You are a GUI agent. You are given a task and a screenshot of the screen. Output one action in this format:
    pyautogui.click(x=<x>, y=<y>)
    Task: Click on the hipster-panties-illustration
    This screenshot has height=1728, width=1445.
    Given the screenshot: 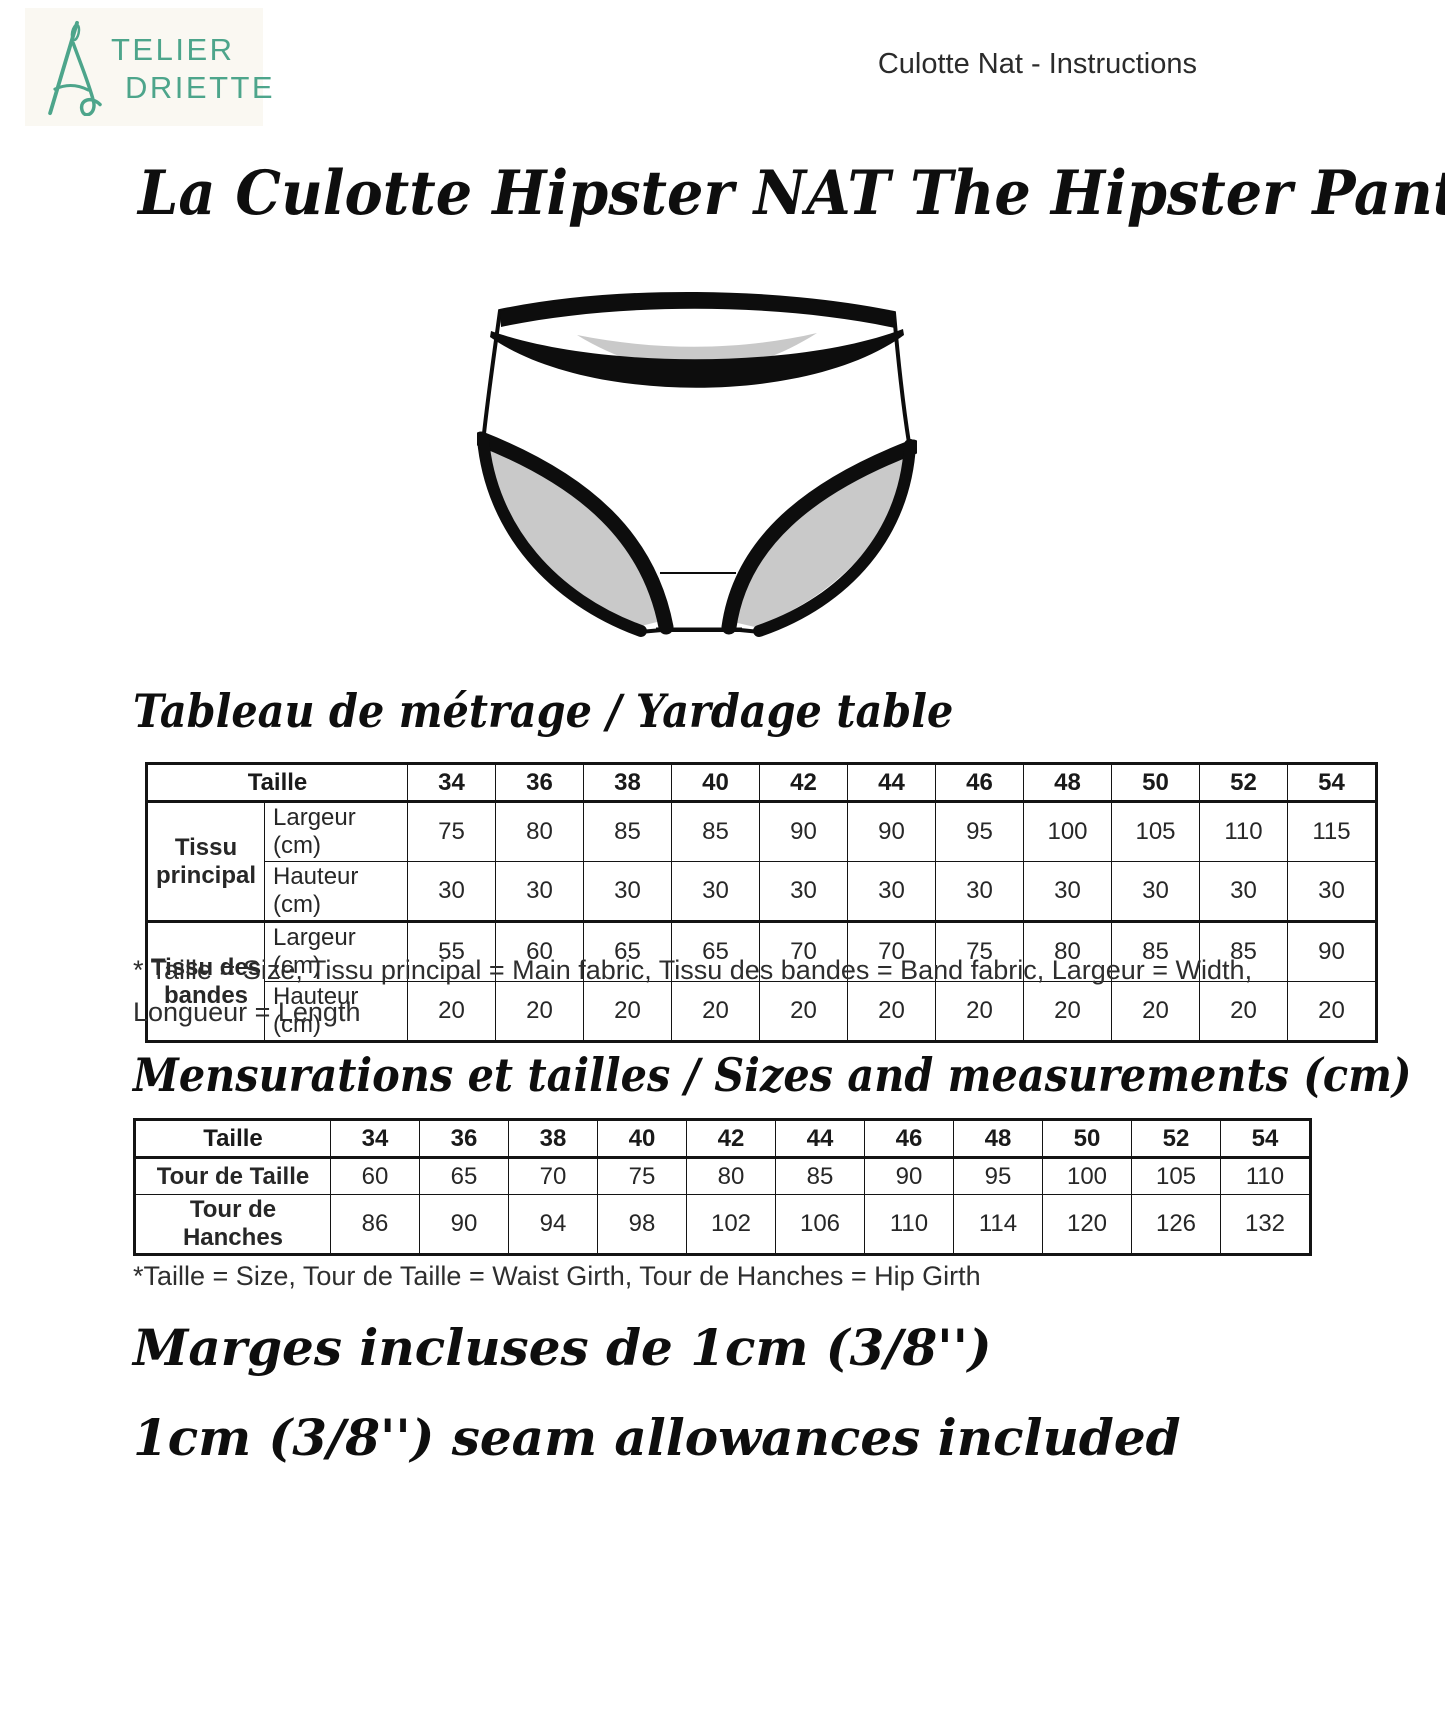 What is the action you would take?
    pyautogui.click(x=697, y=464)
    